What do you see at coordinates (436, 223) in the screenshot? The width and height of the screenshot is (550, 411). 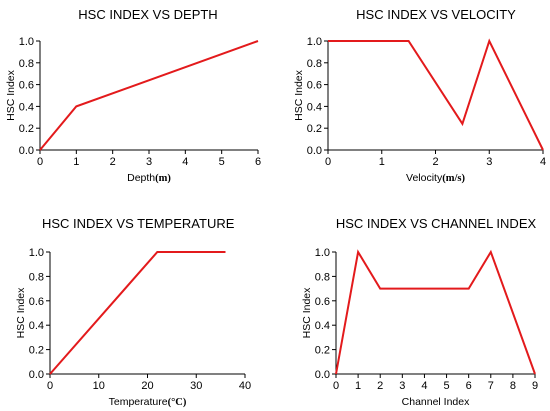 I see `chart-title: HSC INDEX VS CHANNEL INDEX` at bounding box center [436, 223].